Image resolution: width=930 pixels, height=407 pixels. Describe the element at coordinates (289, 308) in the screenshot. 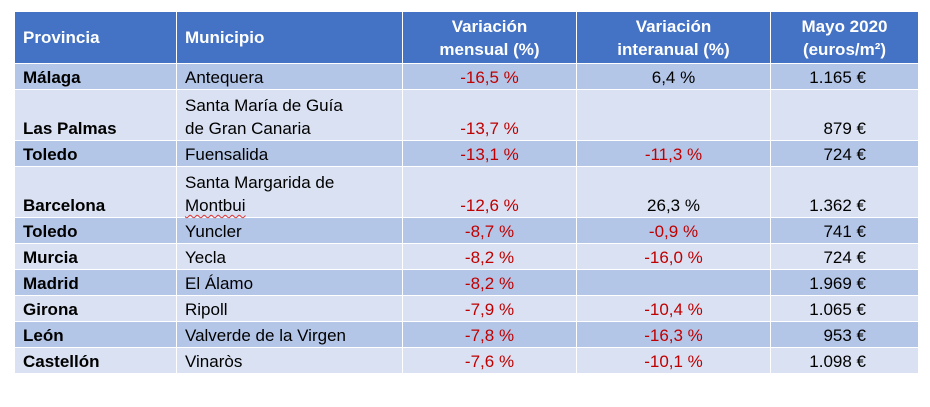

I see `municipio-cell: Ripoll` at that location.